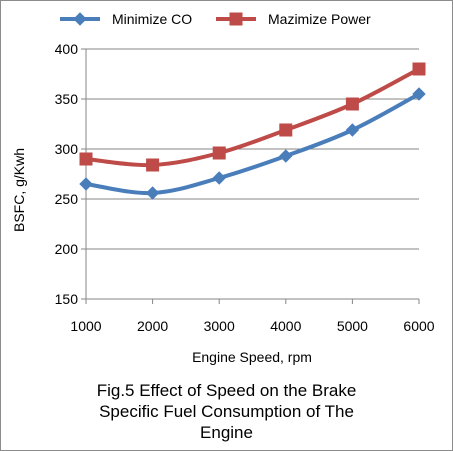  What do you see at coordinates (352, 326) in the screenshot?
I see `x-tick-label: 5000` at bounding box center [352, 326].